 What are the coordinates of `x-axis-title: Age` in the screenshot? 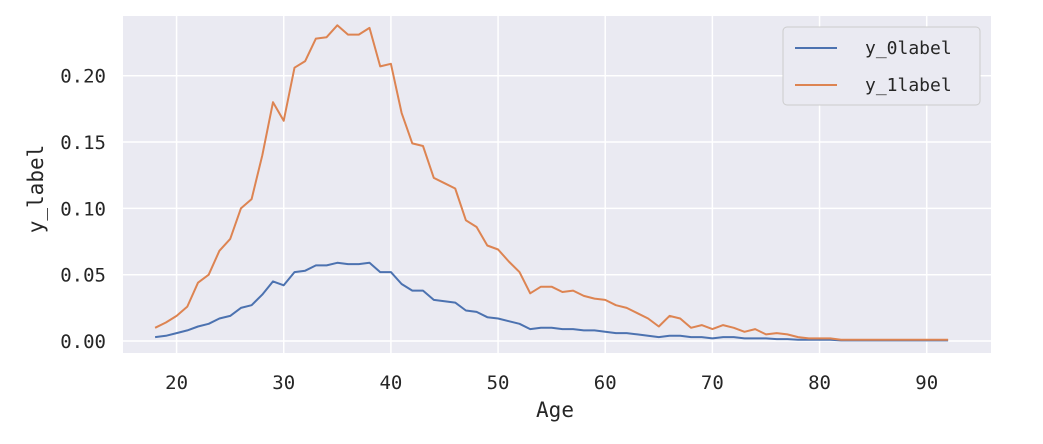 It's located at (555, 410).